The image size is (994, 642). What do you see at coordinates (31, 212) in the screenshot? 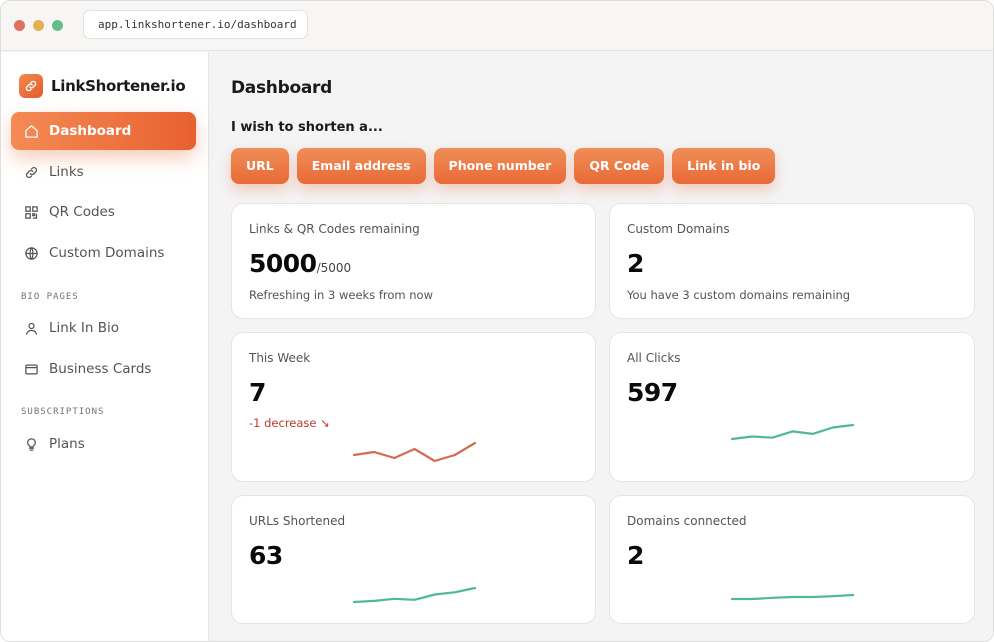
I see `qr-code-icon` at bounding box center [31, 212].